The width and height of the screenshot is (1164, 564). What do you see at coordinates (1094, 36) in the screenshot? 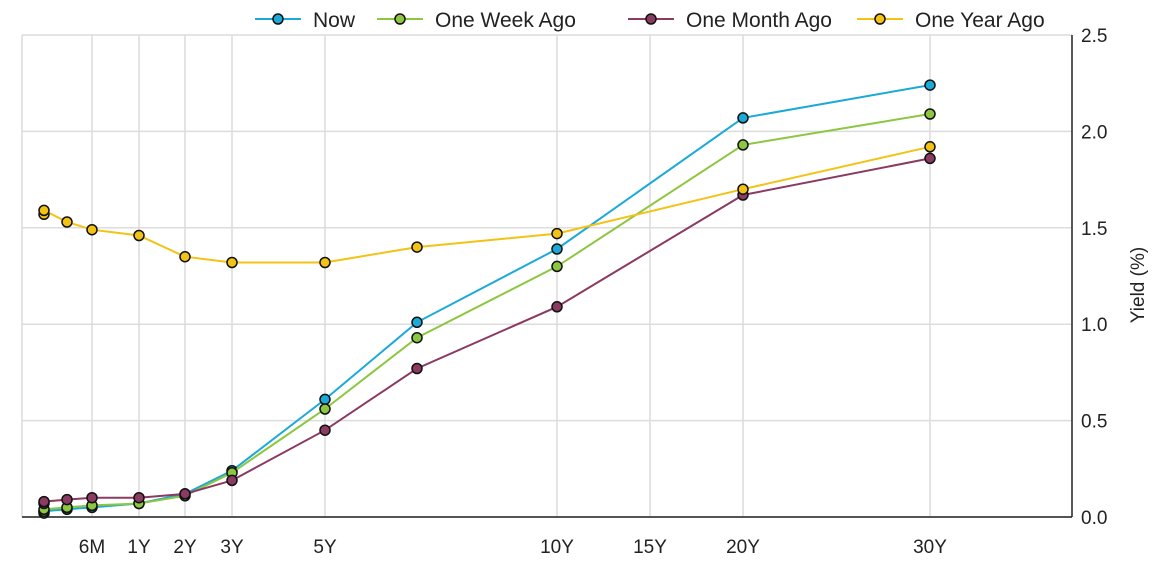
I see `y-tick-label: 2.5` at bounding box center [1094, 36].